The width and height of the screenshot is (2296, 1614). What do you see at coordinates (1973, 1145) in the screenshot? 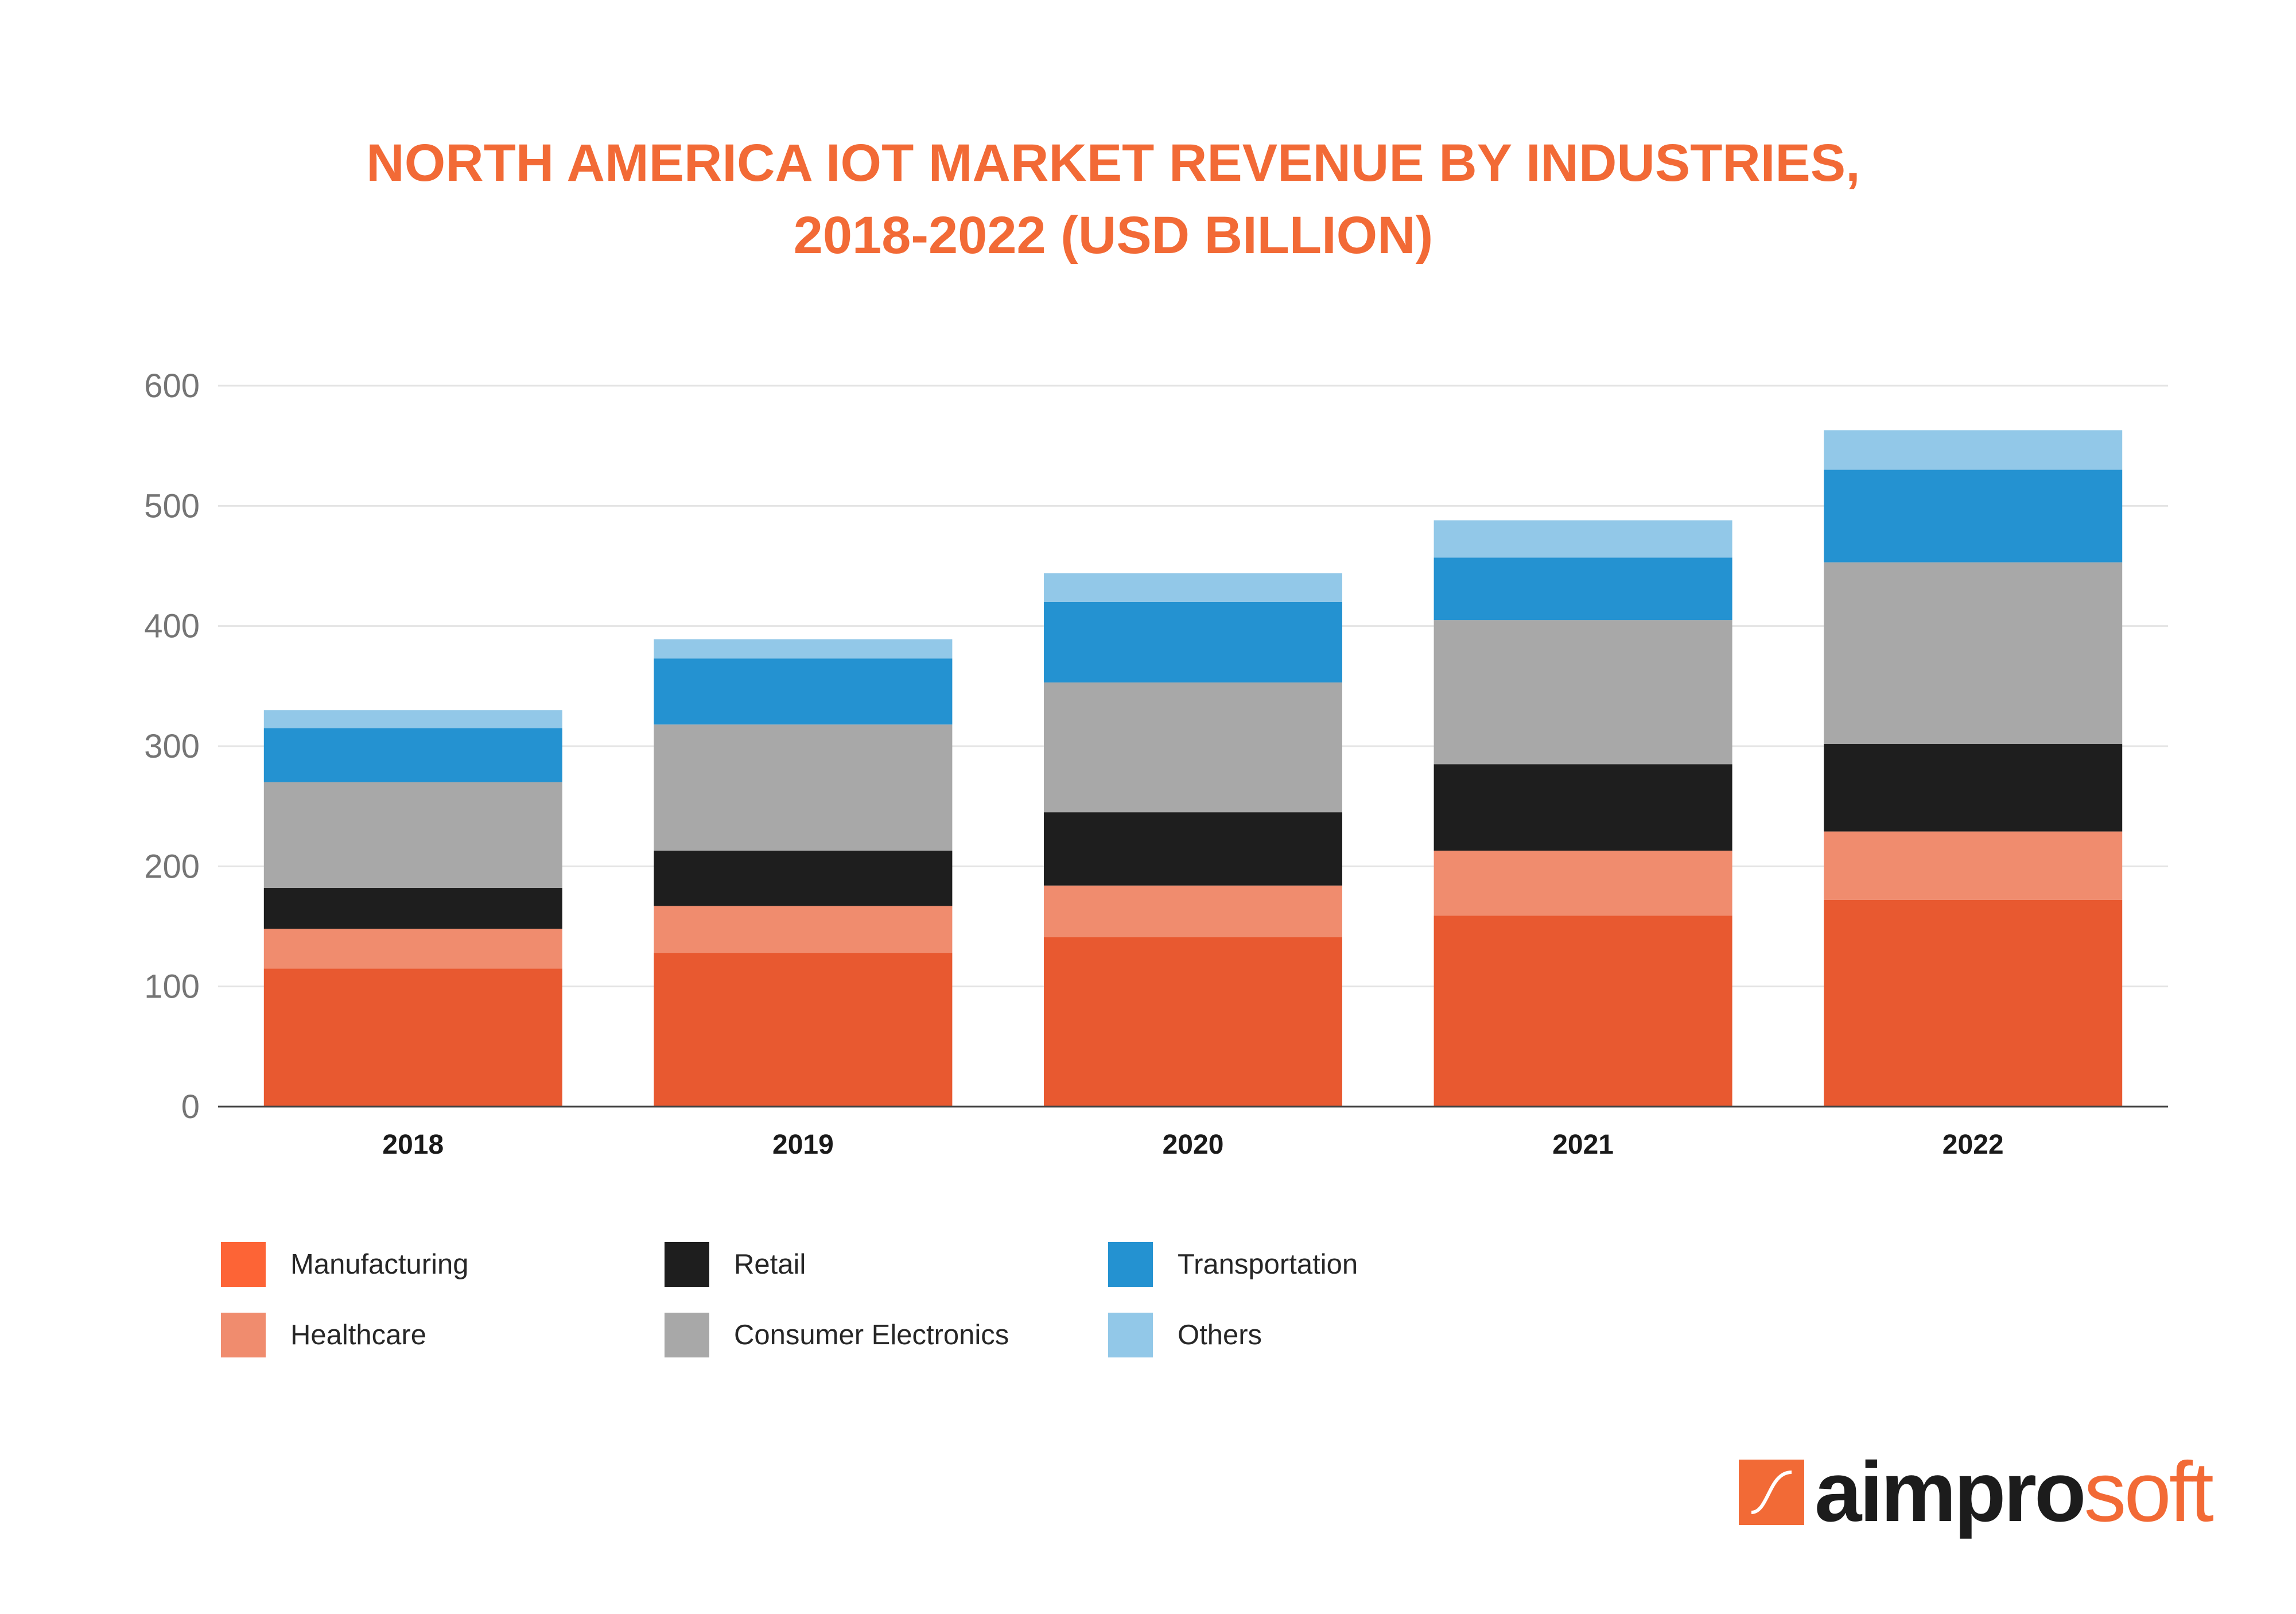
I see `x-tick-label-2022: 2022` at bounding box center [1973, 1145].